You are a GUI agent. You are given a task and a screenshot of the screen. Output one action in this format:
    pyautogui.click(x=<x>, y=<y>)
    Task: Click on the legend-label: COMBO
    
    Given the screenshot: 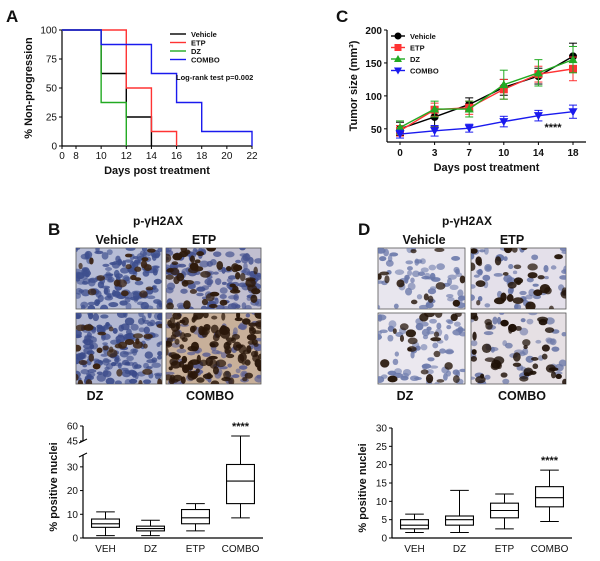 What is the action you would take?
    pyautogui.click(x=205, y=60)
    